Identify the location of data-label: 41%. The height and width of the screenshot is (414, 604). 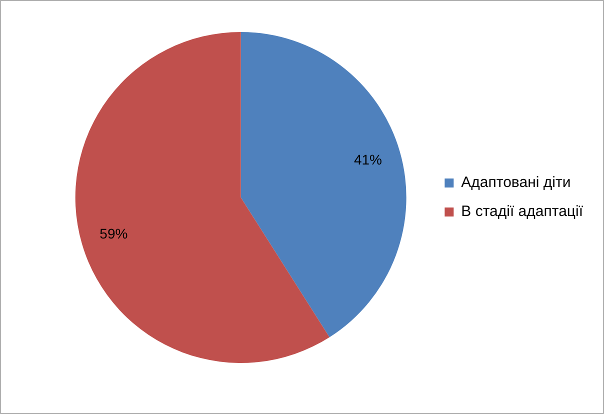
(368, 159).